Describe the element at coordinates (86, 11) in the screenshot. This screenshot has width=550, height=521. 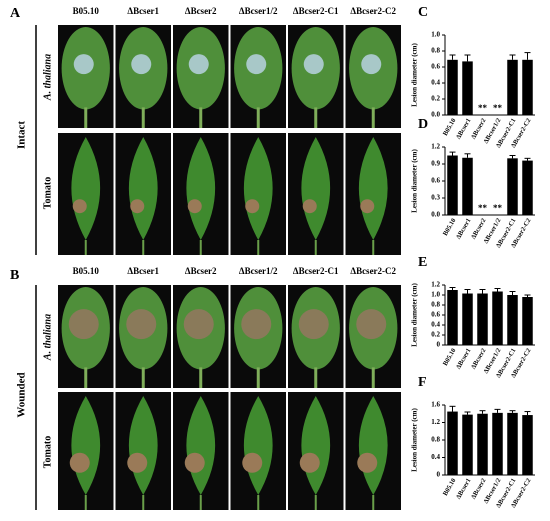
I see `column-label: B05.10` at that location.